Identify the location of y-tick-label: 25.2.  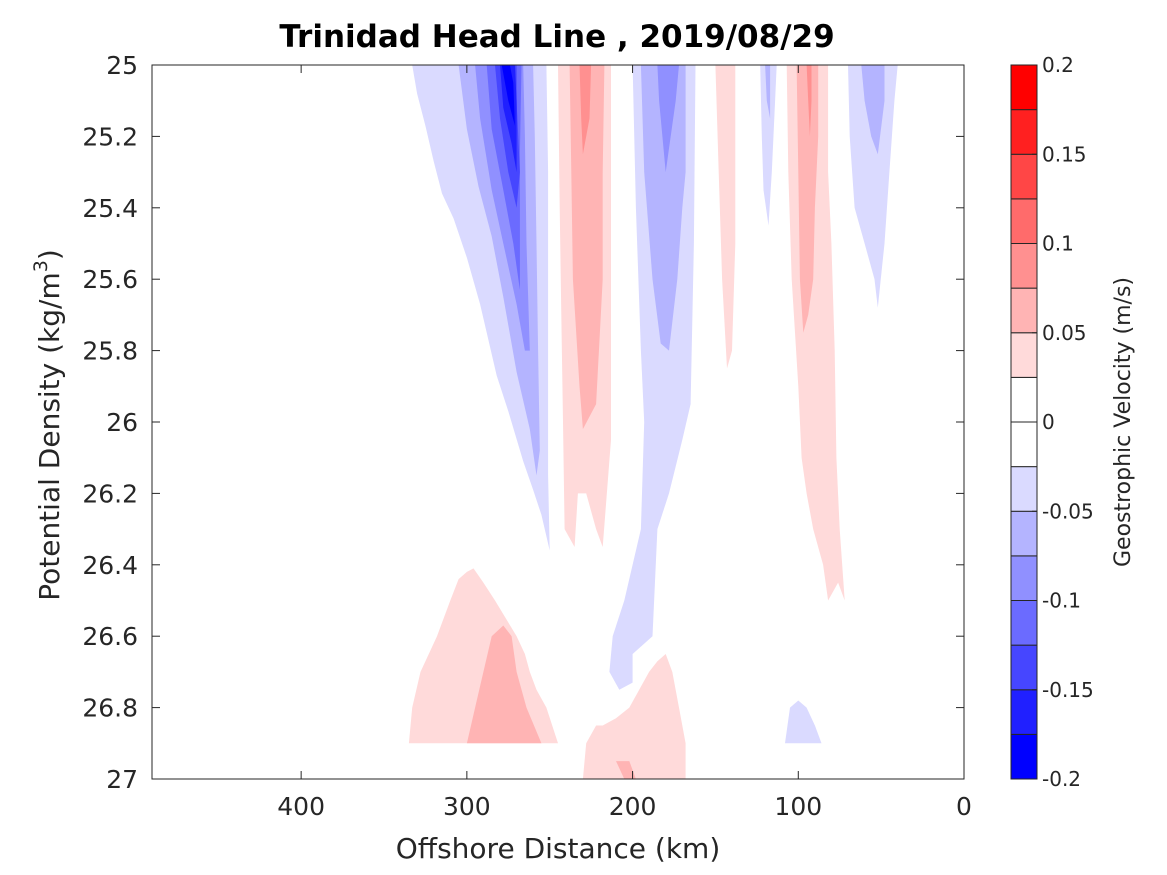
(110, 136).